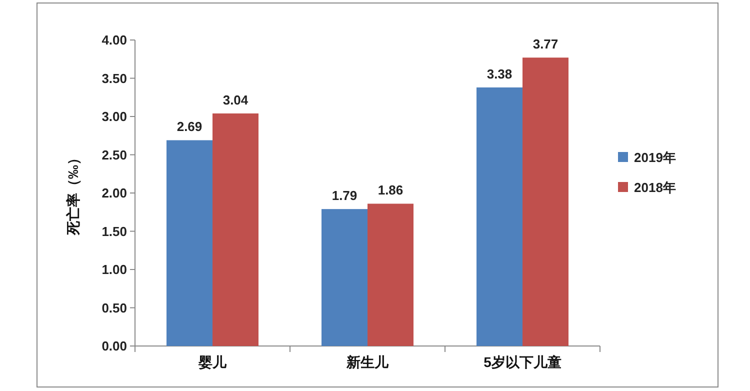 The width and height of the screenshot is (750, 391). Describe the element at coordinates (499, 74) in the screenshot. I see `data-label: 3.38` at that location.